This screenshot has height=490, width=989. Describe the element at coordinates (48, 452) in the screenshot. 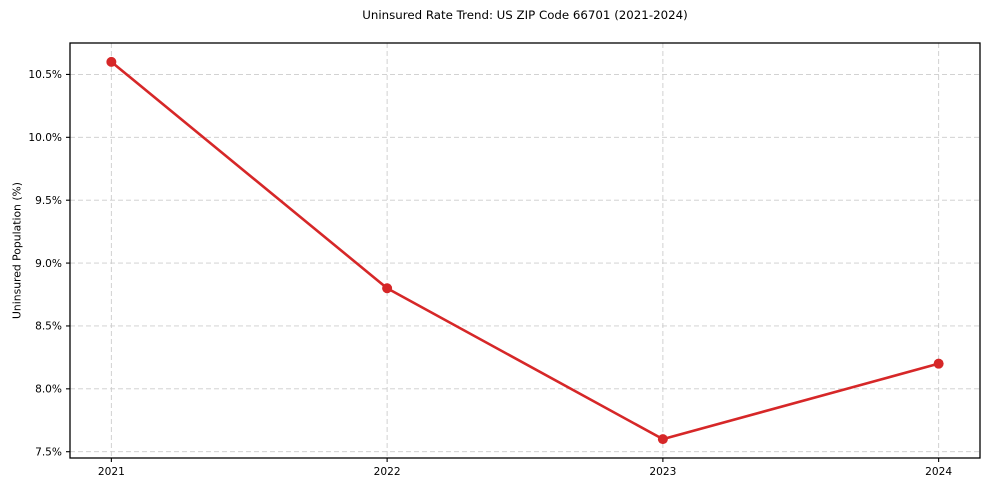

I see `y-tick-label: 7.5%` at that location.